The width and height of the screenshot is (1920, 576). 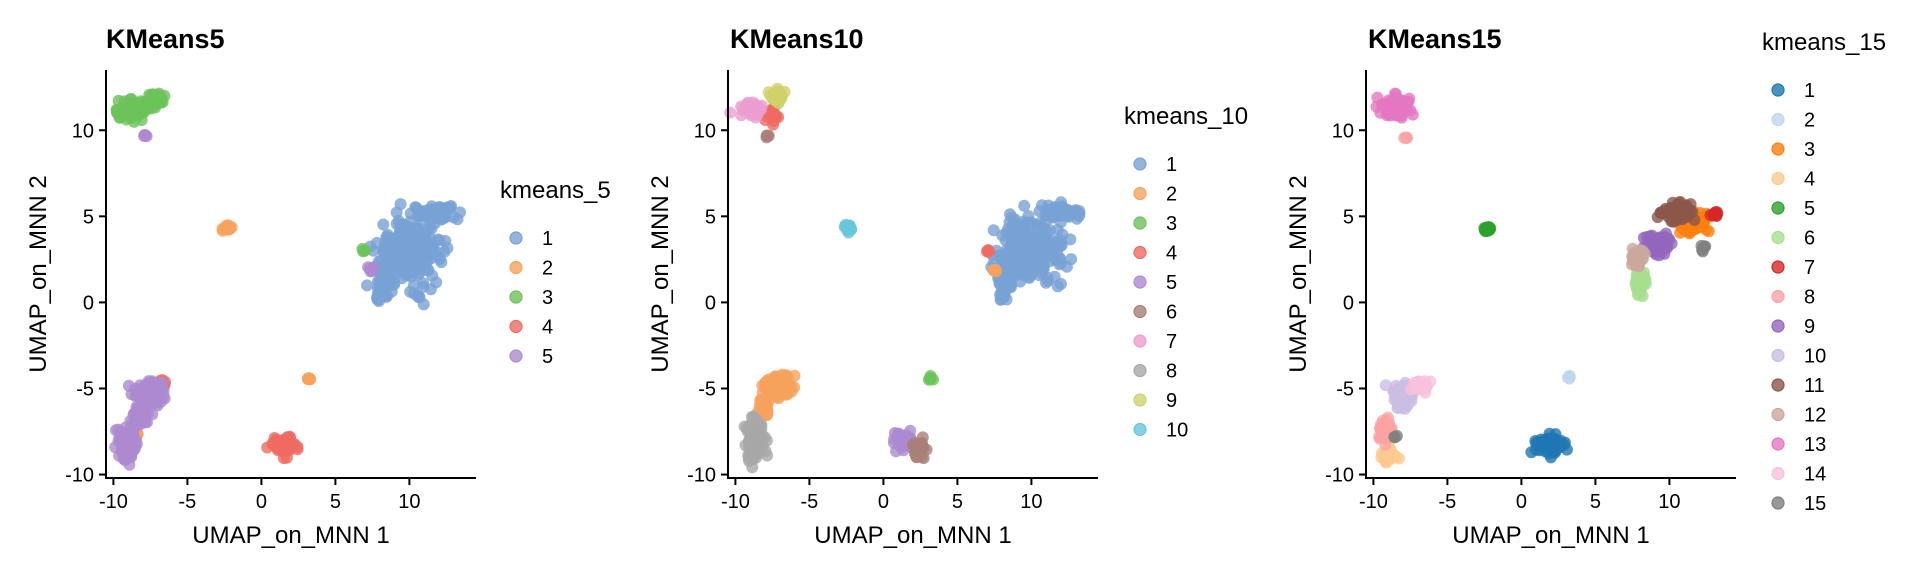 I want to click on legend-label: 10, so click(x=1815, y=357).